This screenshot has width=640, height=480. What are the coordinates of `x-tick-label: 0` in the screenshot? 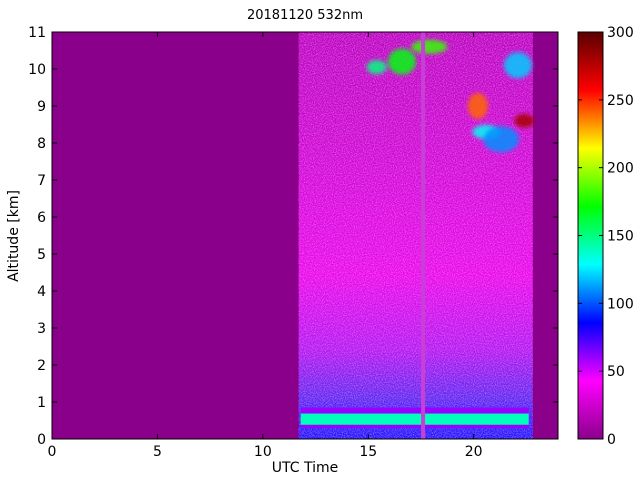 It's located at (52, 452).